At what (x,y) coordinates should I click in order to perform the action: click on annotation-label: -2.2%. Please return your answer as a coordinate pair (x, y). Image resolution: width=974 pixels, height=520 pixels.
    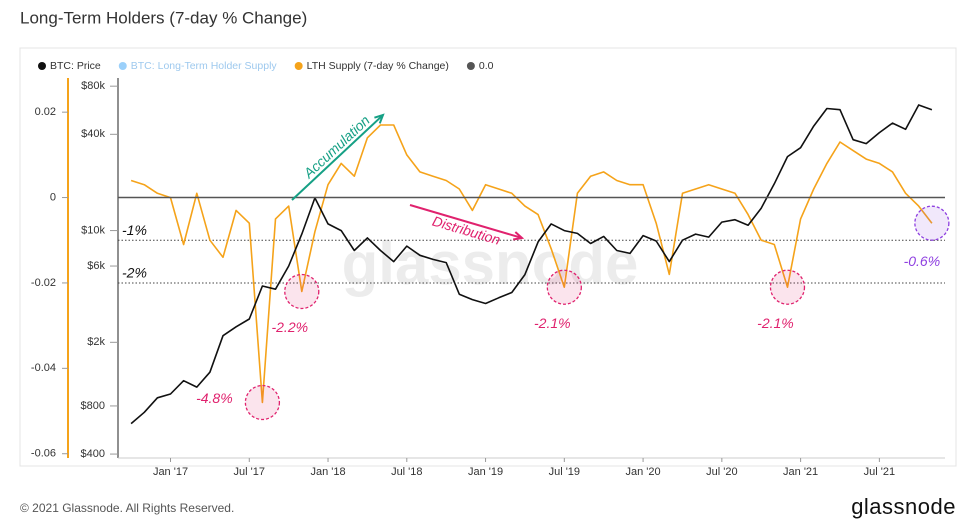
    Looking at the image, I should click on (289, 327).